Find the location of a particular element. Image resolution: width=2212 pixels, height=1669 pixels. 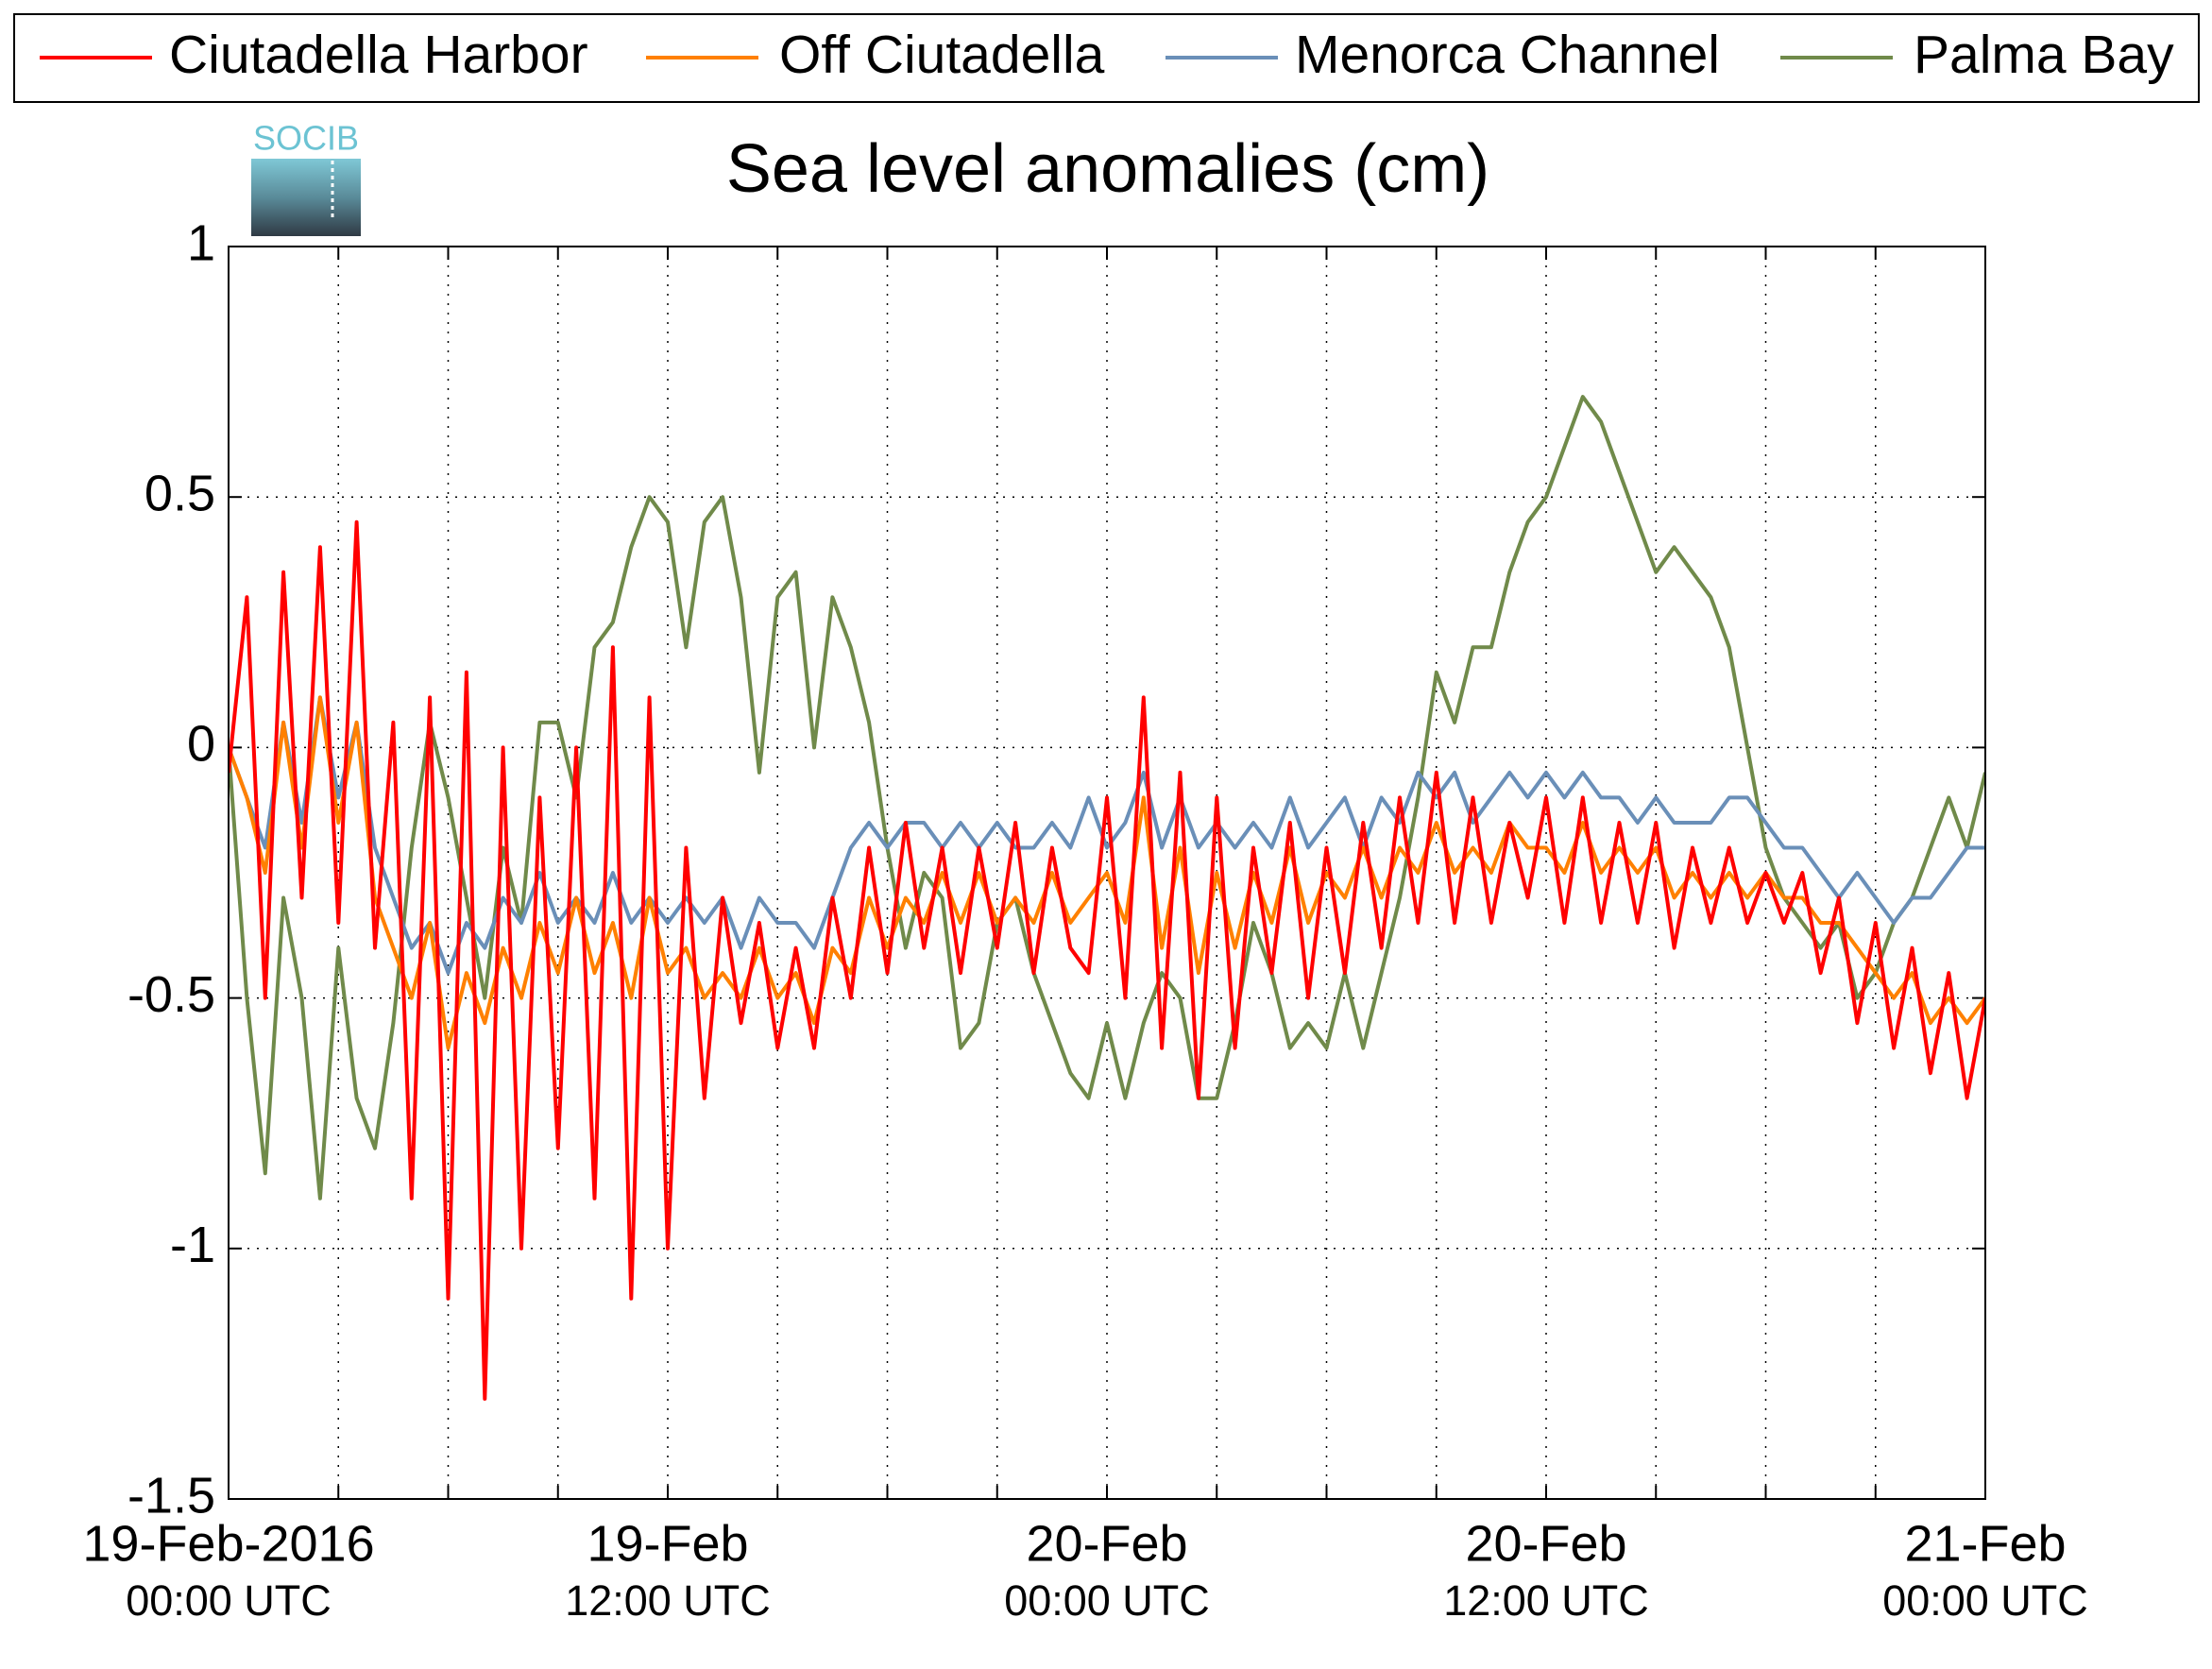

series-line is located at coordinates (1107, 836).